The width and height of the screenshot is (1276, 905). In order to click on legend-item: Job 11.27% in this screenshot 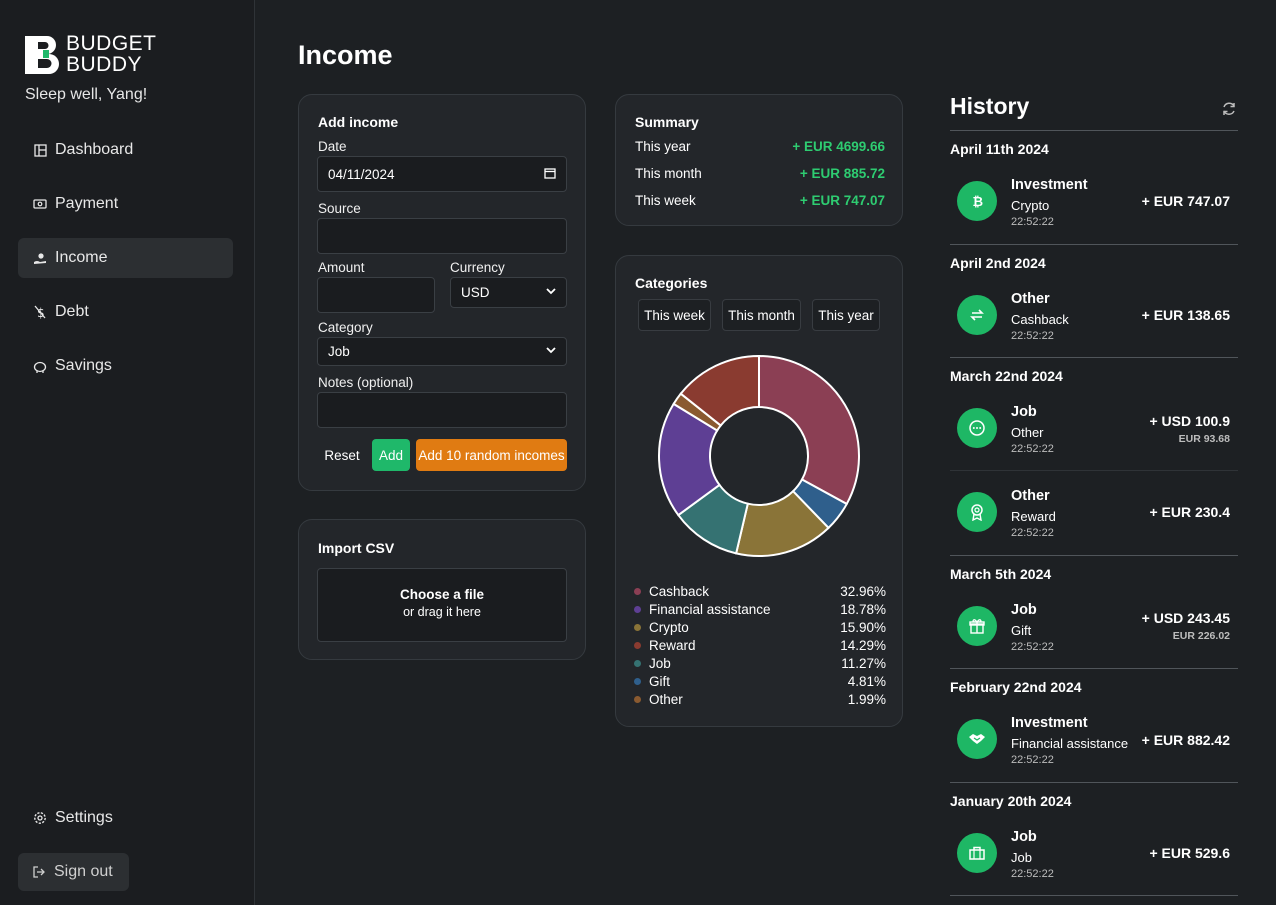, I will do `click(760, 663)`.